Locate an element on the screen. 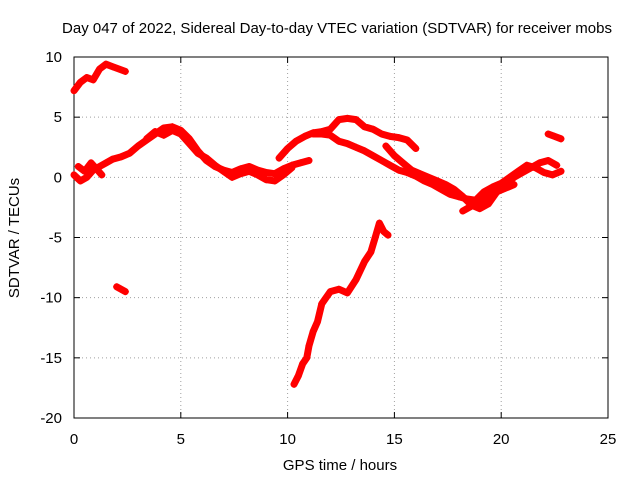 Image resolution: width=640 pixels, height=480 pixels. y-tick-label: -5 is located at coordinates (55, 238).